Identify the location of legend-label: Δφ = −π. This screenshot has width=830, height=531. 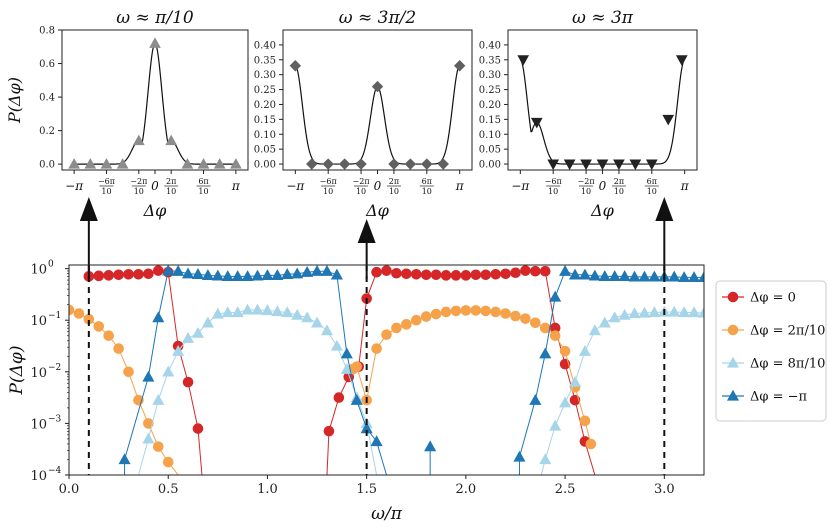
(779, 397).